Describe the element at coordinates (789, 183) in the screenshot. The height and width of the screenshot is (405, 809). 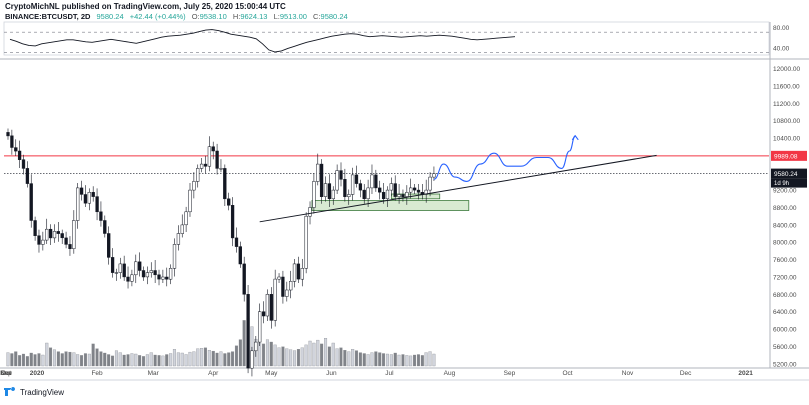
I see `countdown-box` at that location.